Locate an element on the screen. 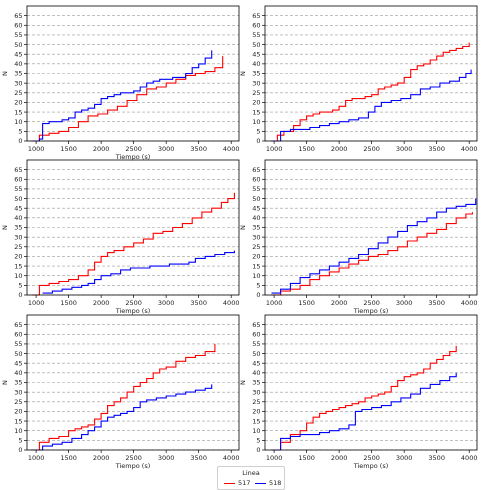 Image resolution: width=483 pixels, height=490 pixels. legend-label-517: 517 is located at coordinates (244, 483).